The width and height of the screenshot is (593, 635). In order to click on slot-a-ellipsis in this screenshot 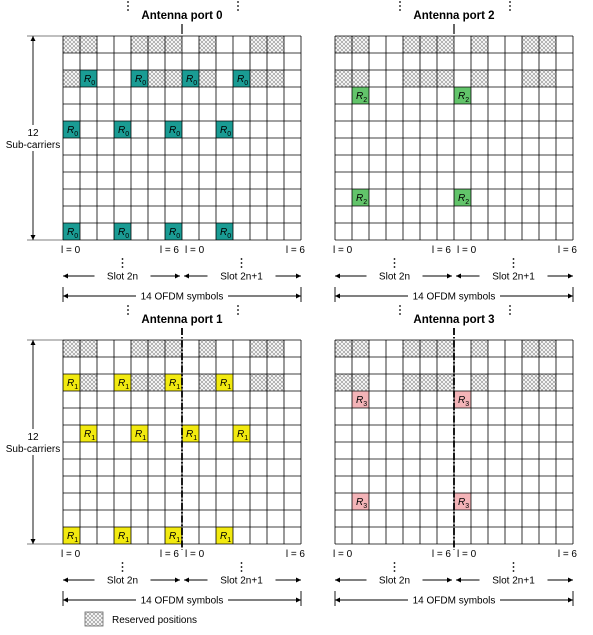, I will do `click(122, 567)`.